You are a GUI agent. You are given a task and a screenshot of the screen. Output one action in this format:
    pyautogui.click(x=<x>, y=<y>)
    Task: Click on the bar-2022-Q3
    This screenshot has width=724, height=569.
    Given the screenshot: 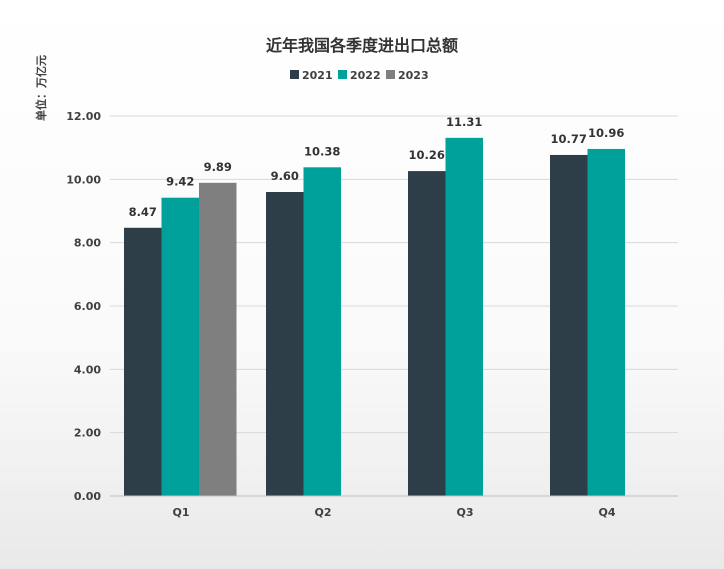 What is the action you would take?
    pyautogui.click(x=464, y=316)
    